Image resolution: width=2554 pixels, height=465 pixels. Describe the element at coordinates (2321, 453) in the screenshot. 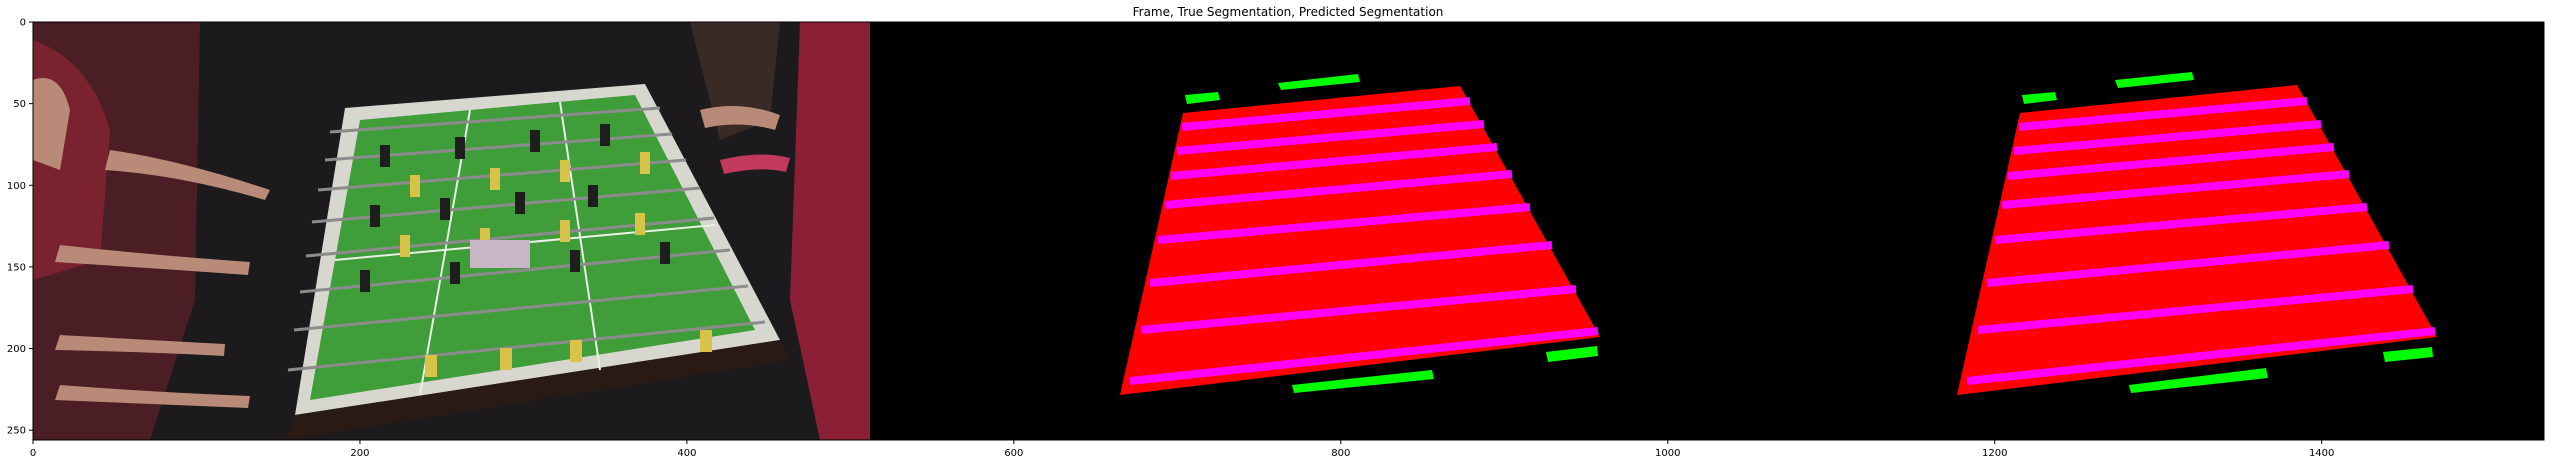

I see `x-tick-label: 1400` at that location.